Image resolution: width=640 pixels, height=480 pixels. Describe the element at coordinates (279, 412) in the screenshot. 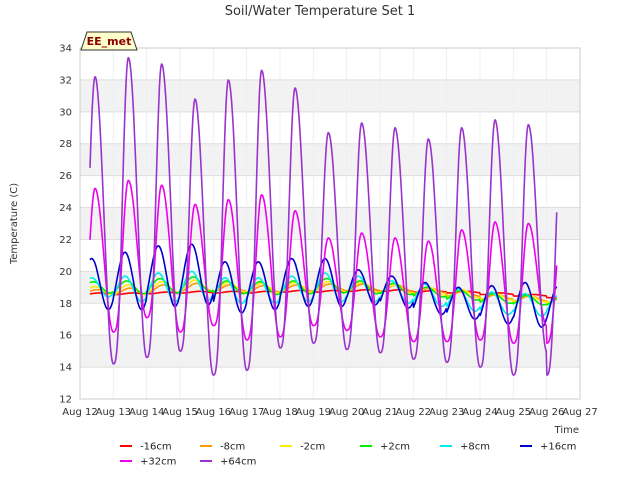

I see `x-tick-label: Aug 18` at that location.